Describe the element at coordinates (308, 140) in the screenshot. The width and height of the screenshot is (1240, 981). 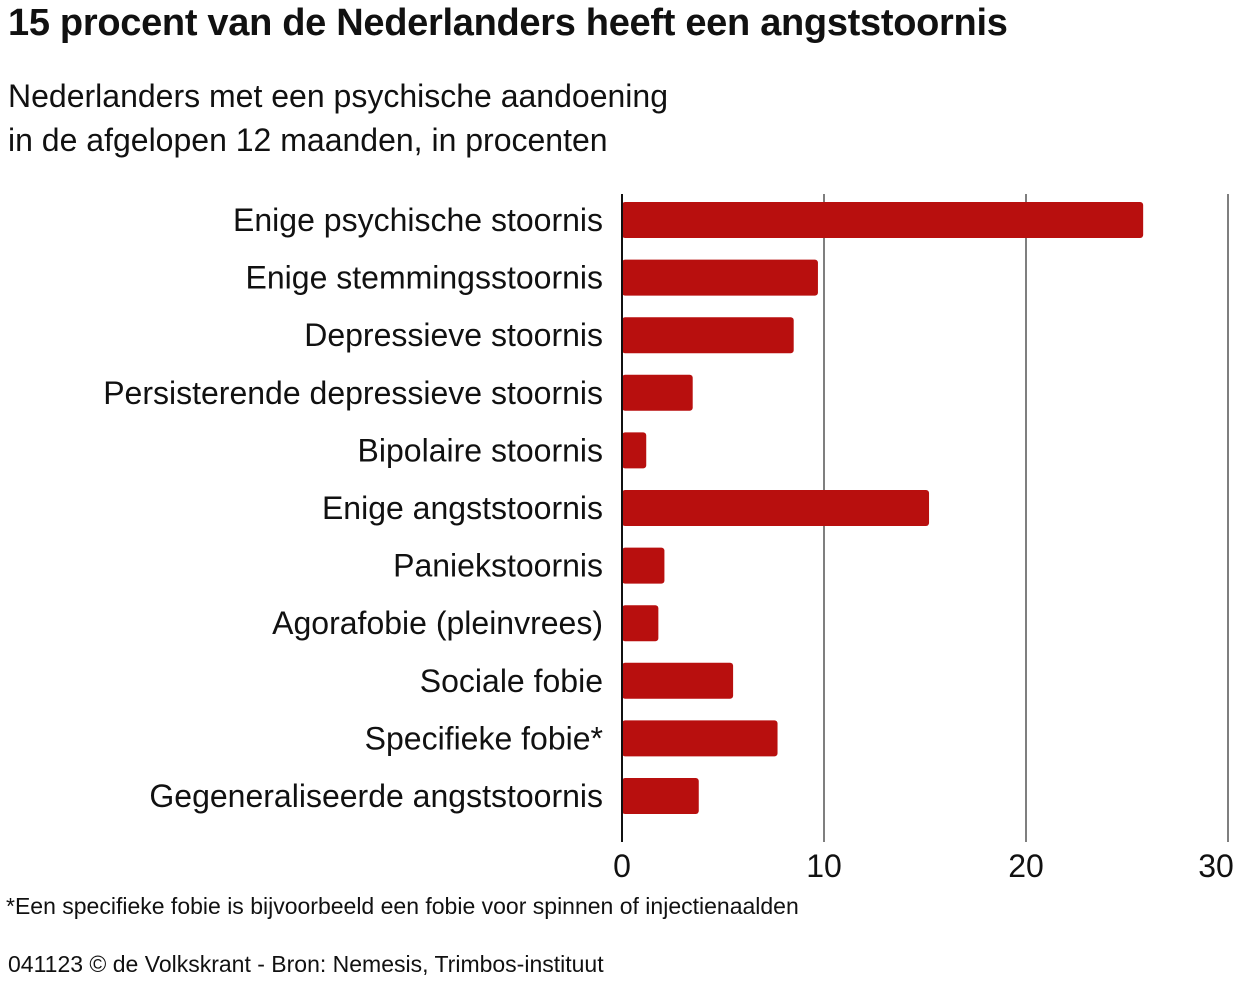
I see `subtitle-line-2: in de afgelopen 12 maanden, in procenten` at that location.